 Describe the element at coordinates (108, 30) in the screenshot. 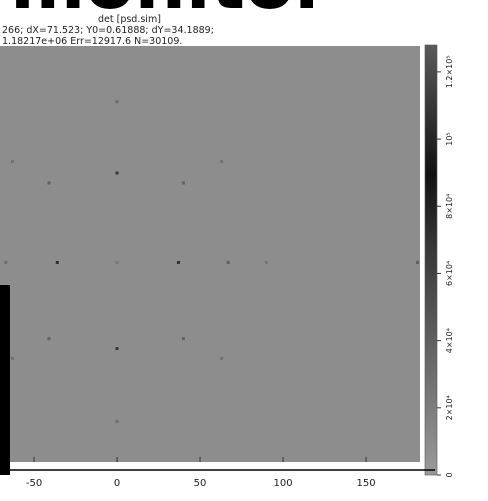

I see `stats-line: 266; dX=71.523; Y0=0.61888; dY=34.1889;` at that location.